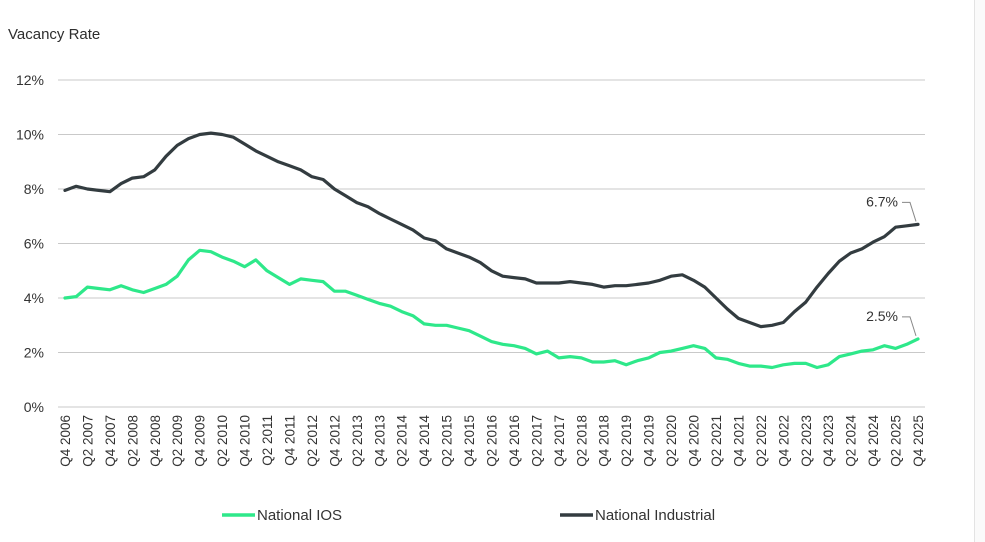 The image size is (985, 542). What do you see at coordinates (694, 441) in the screenshot?
I see `x-tick-label: Q4 2020` at bounding box center [694, 441].